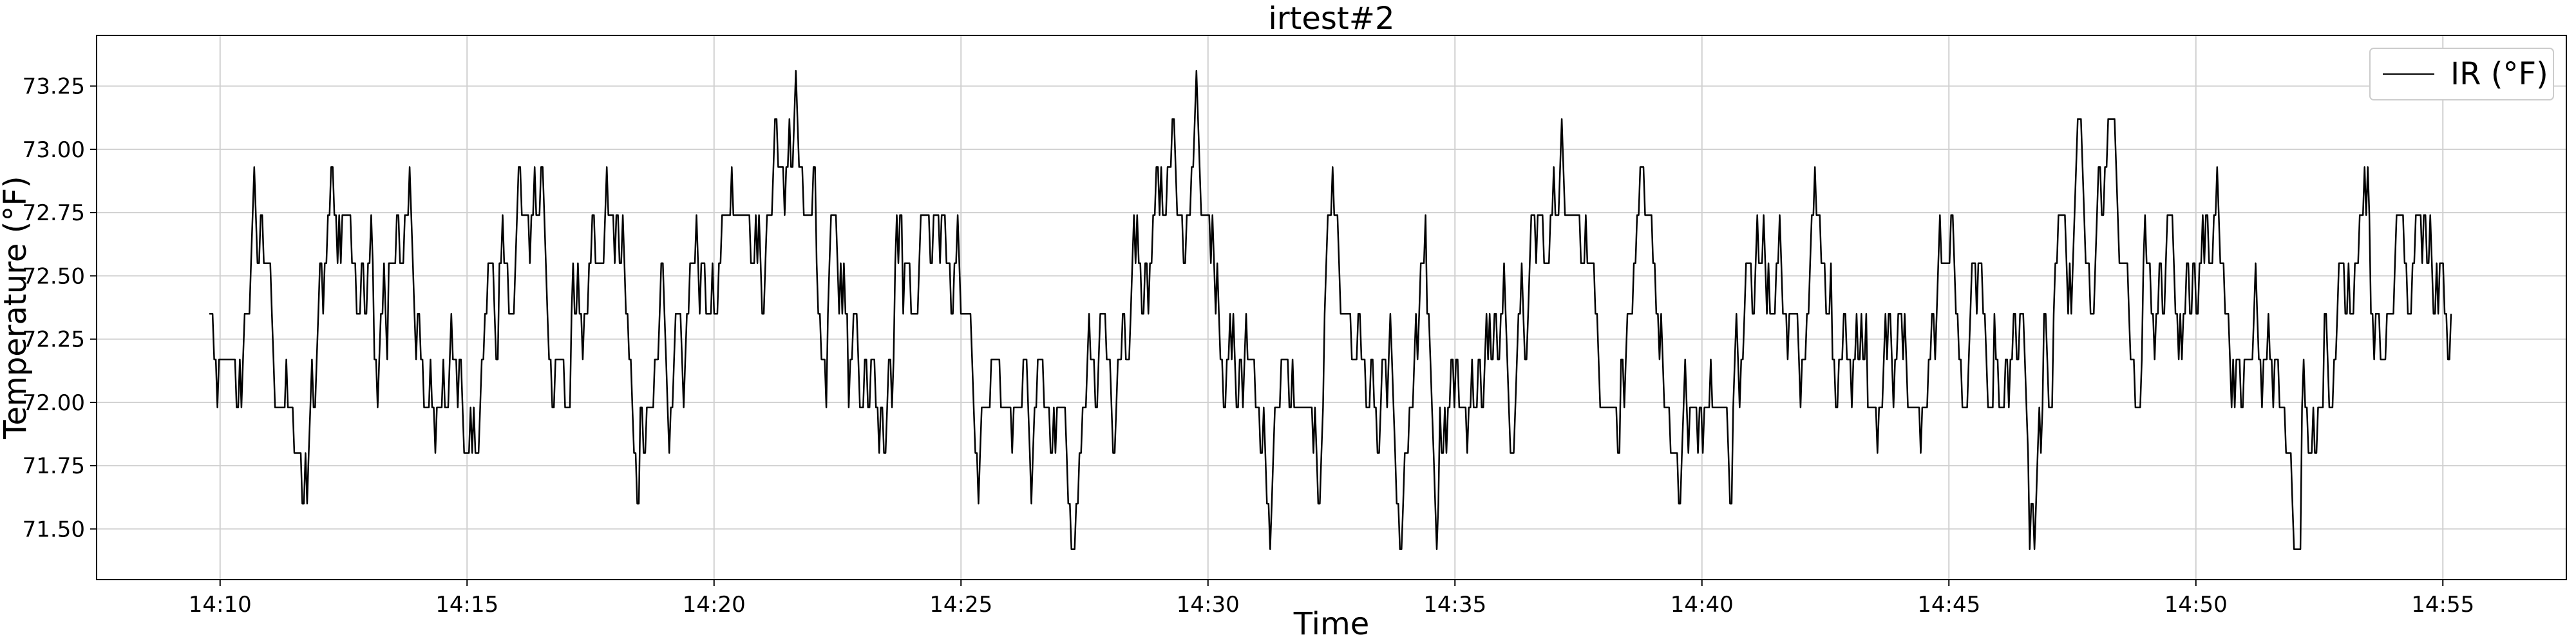 The image size is (2576, 644). What do you see at coordinates (2442, 605) in the screenshot?
I see `x-tick-label: 14:55` at bounding box center [2442, 605].